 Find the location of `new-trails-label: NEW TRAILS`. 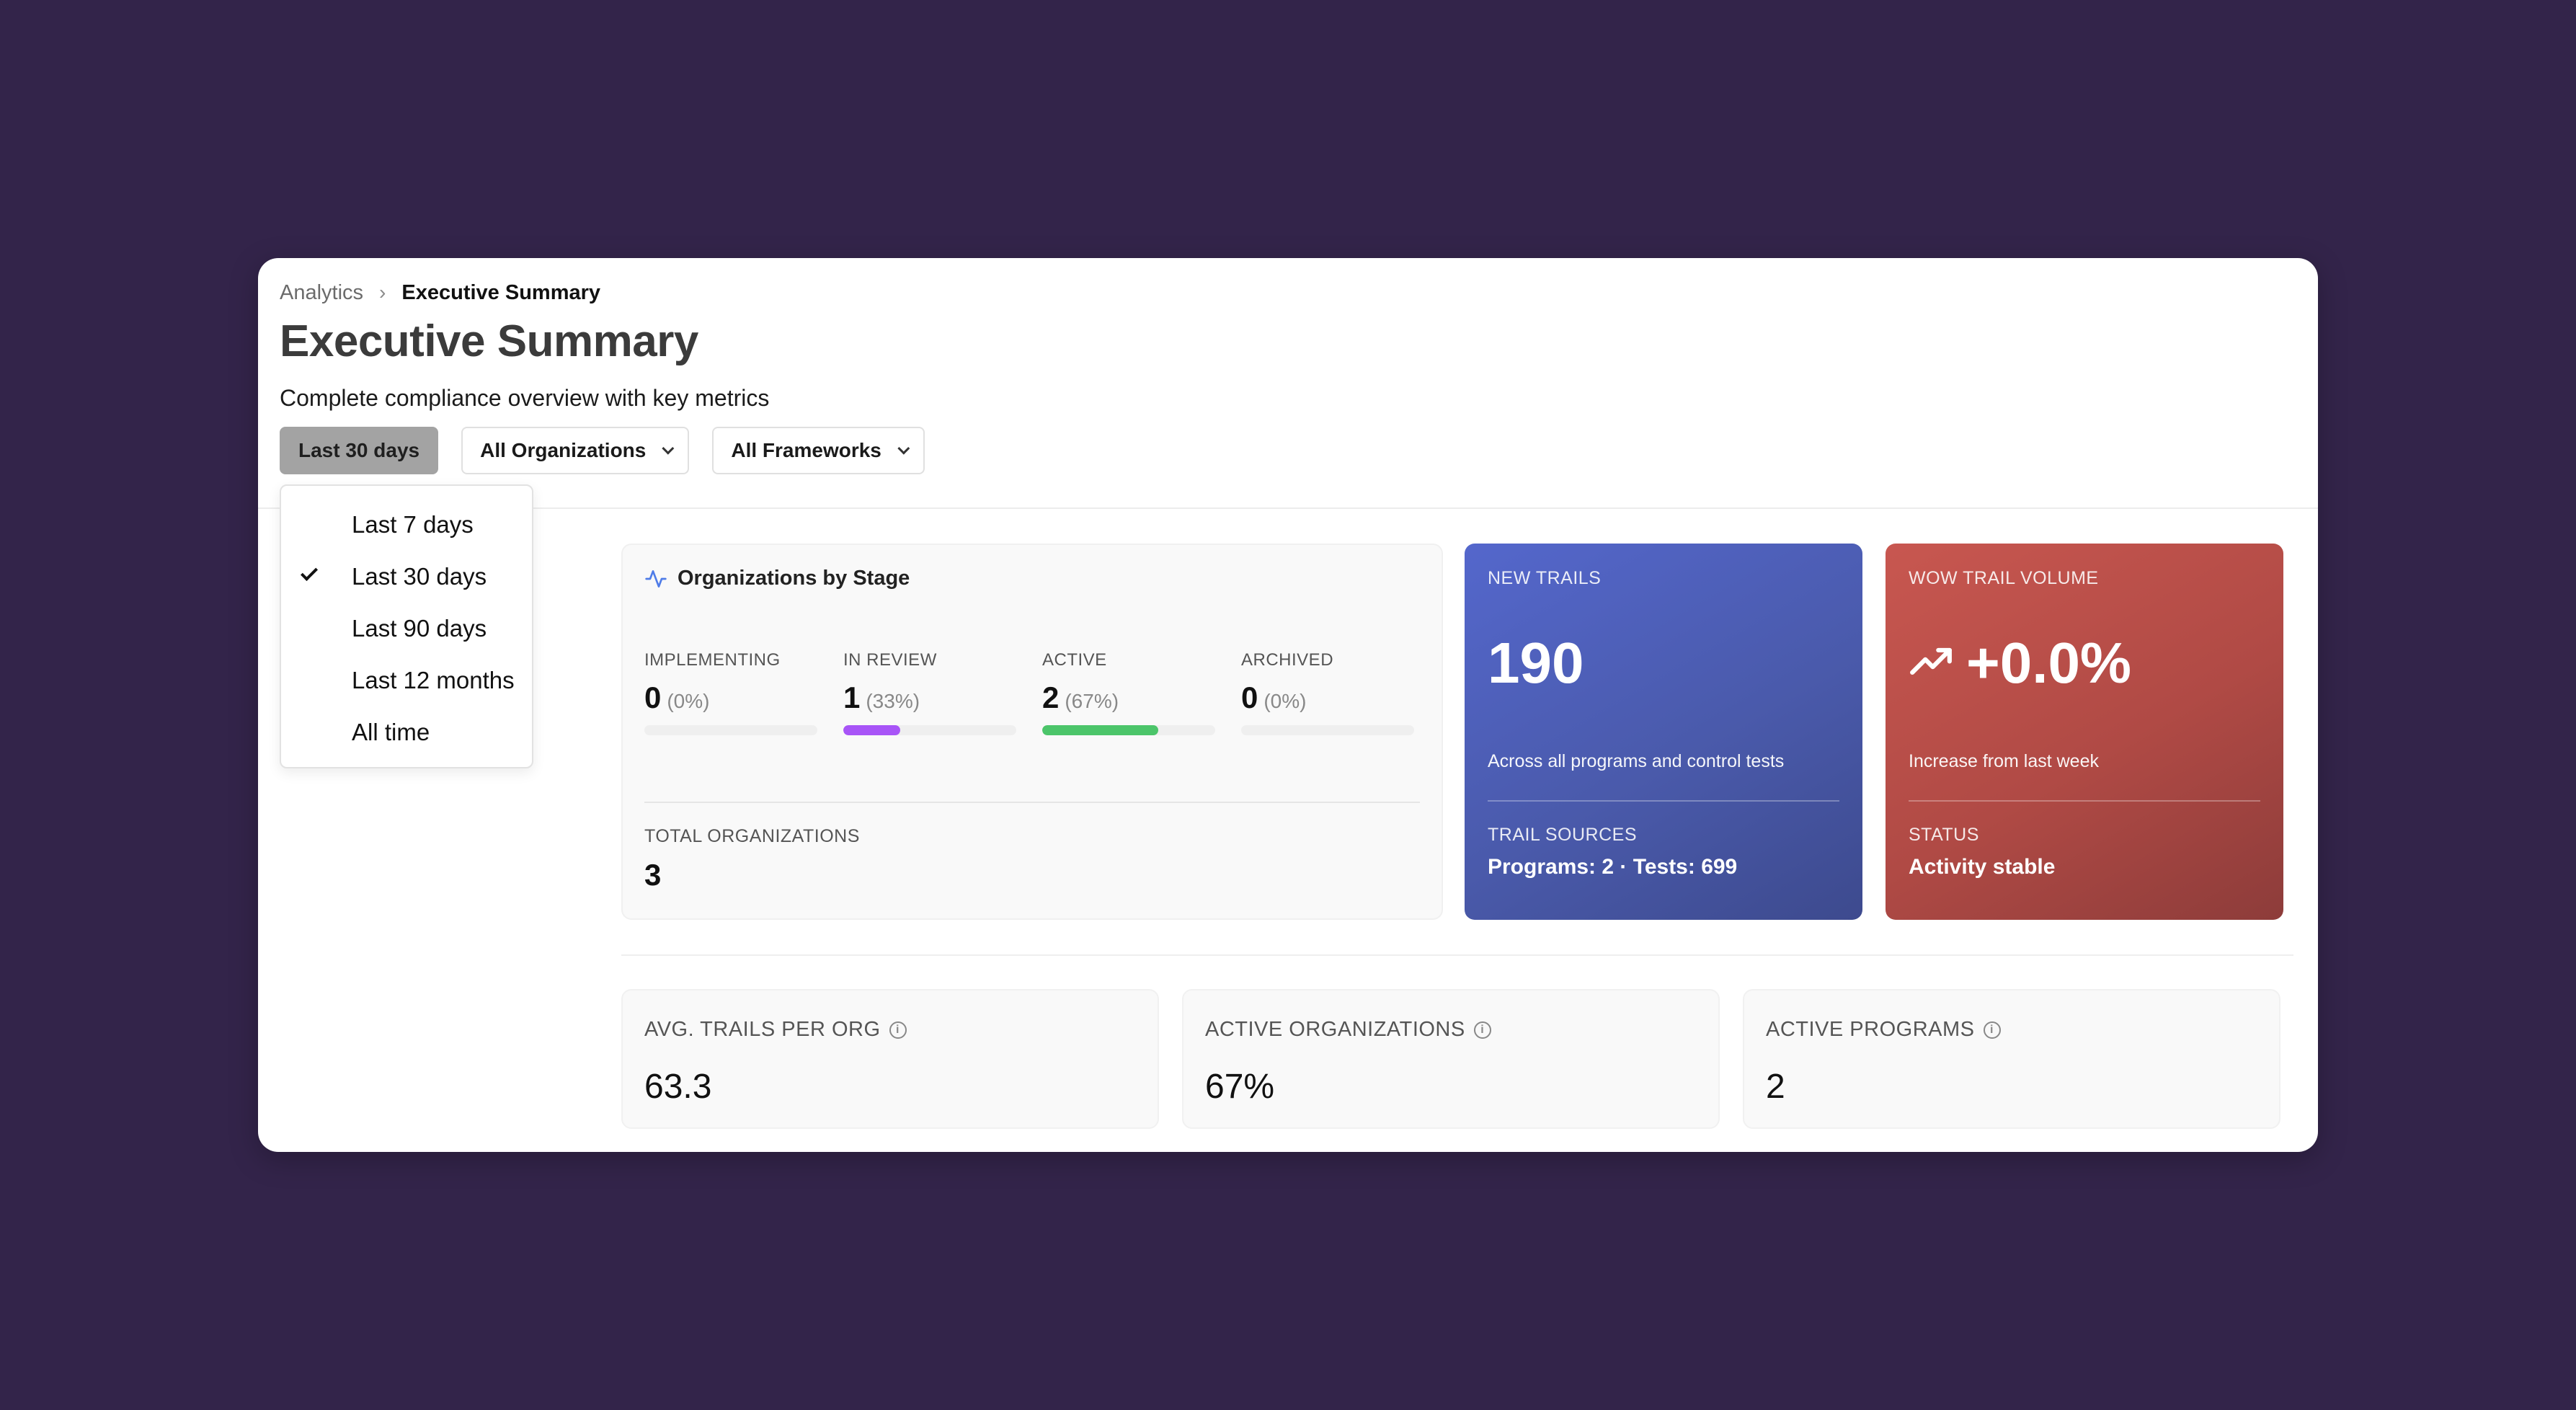

new-trails-label: NEW TRAILS is located at coordinates (1545, 578).